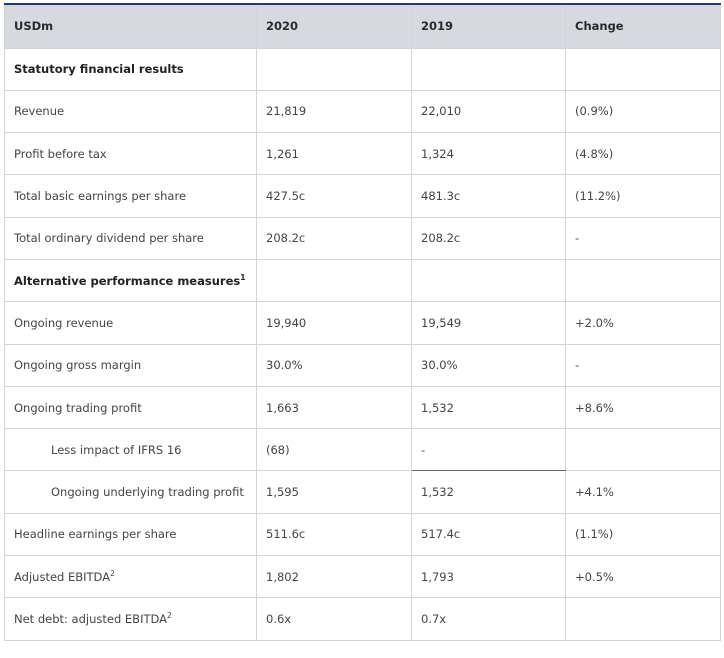  I want to click on row-label: Total basic earnings per share, so click(130, 196).